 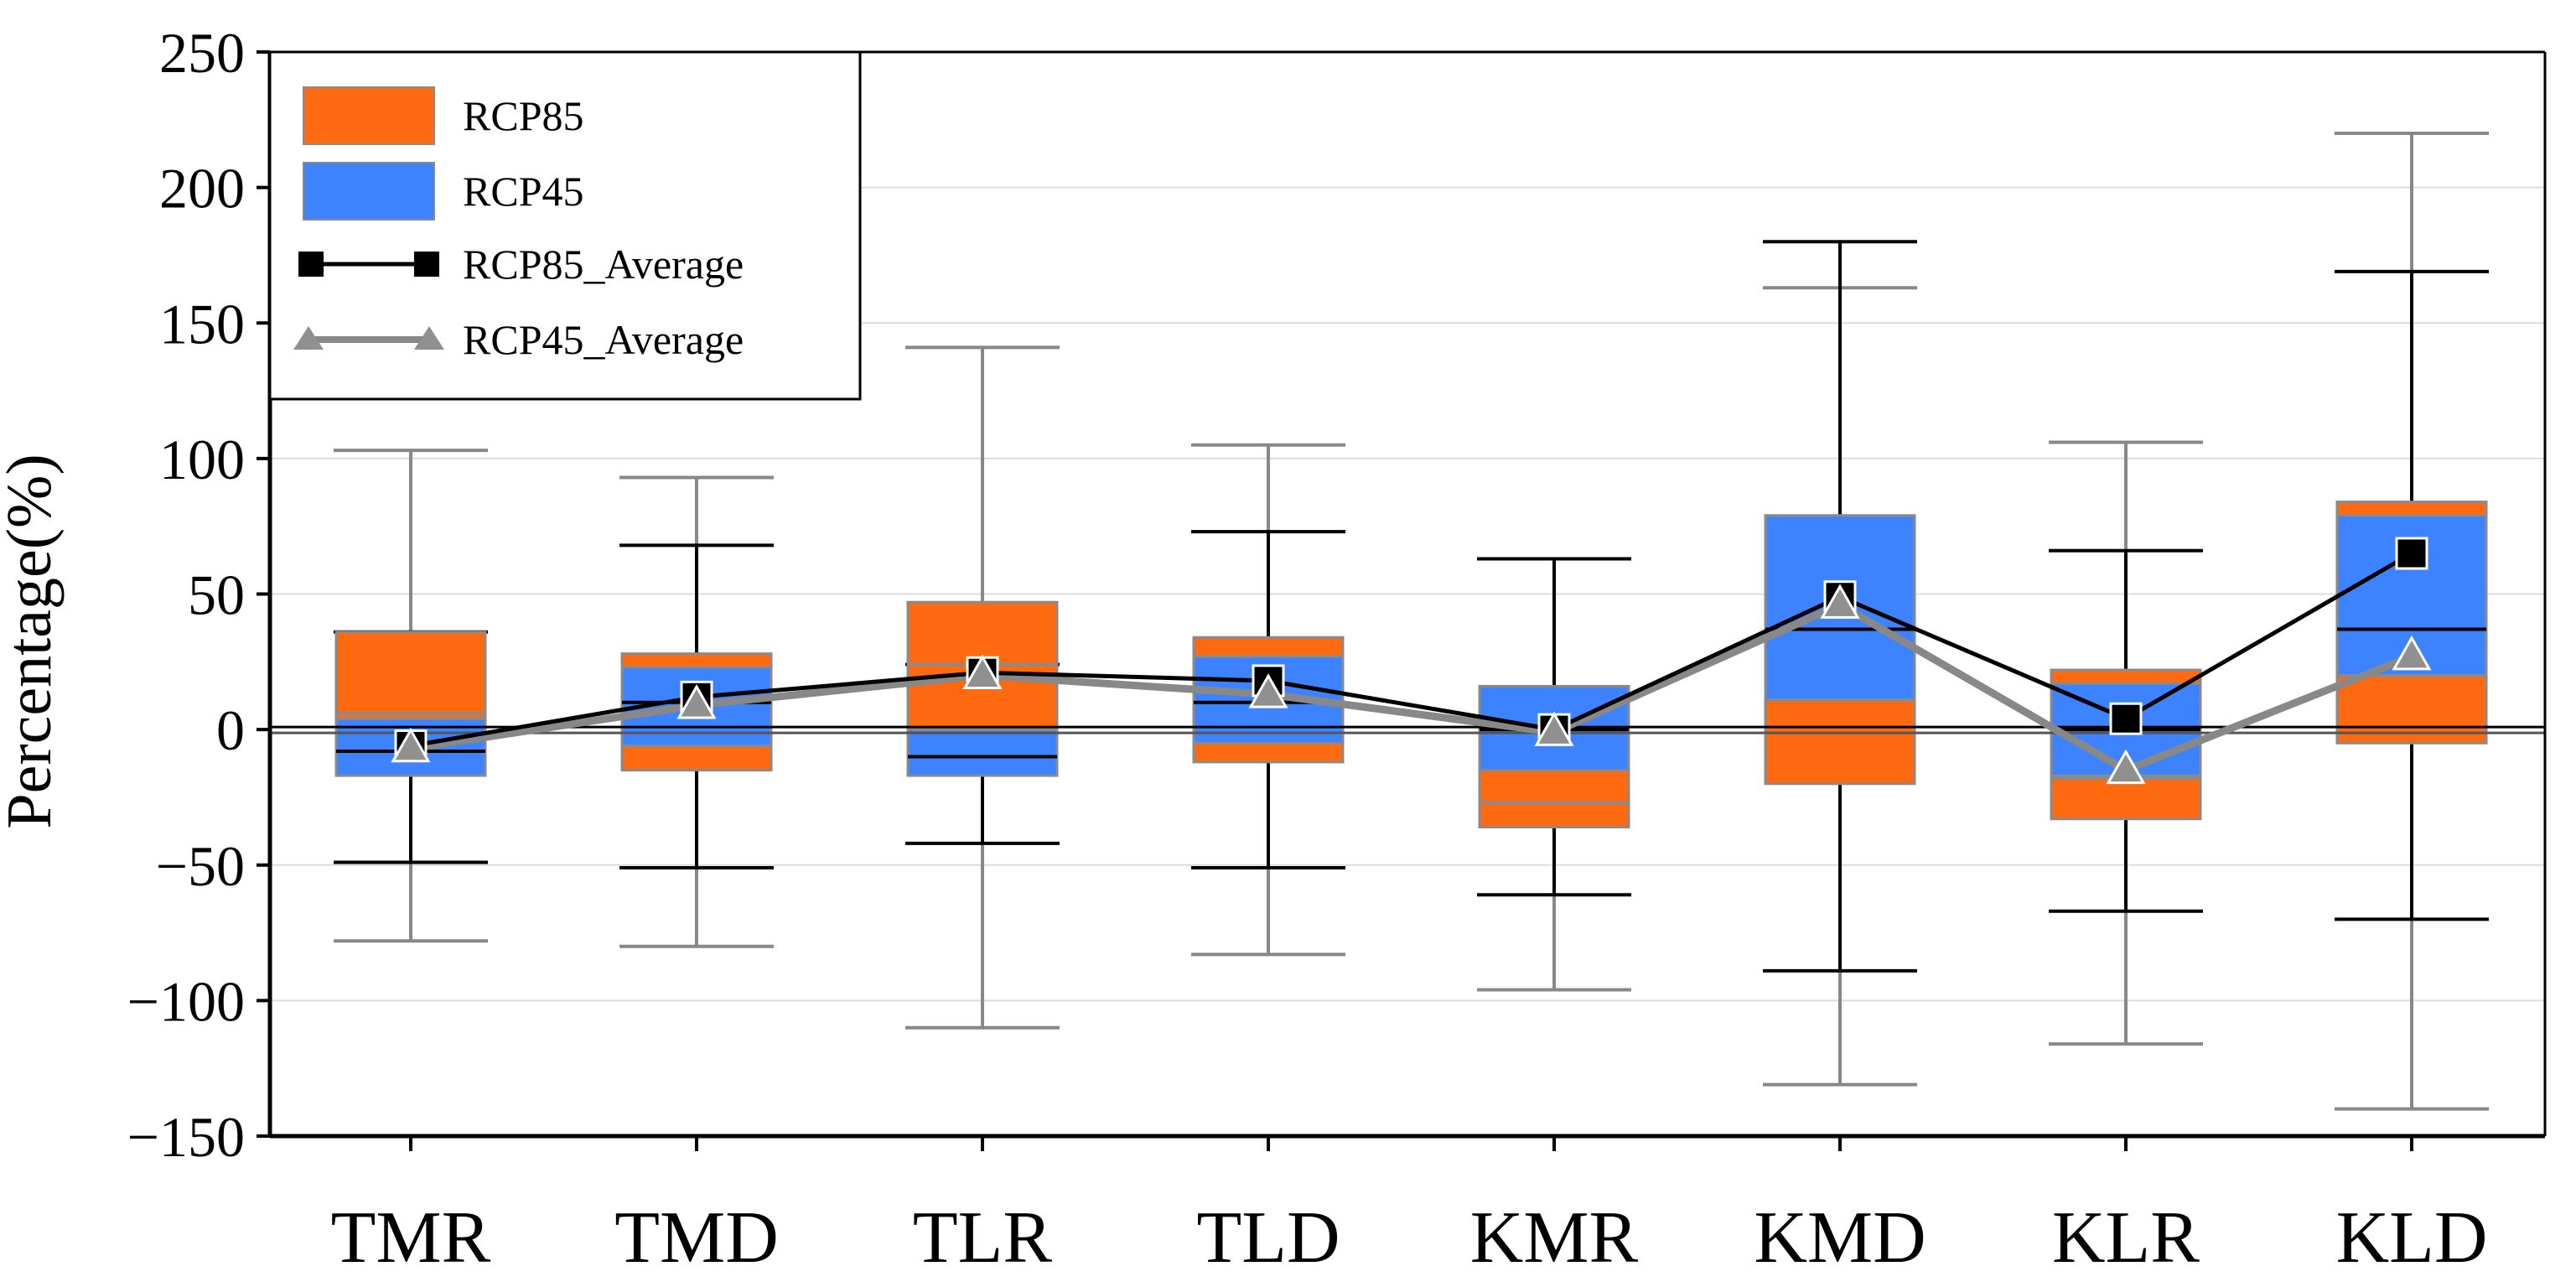 I want to click on marker-RCP85_Average-KLR, so click(x=2126, y=719).